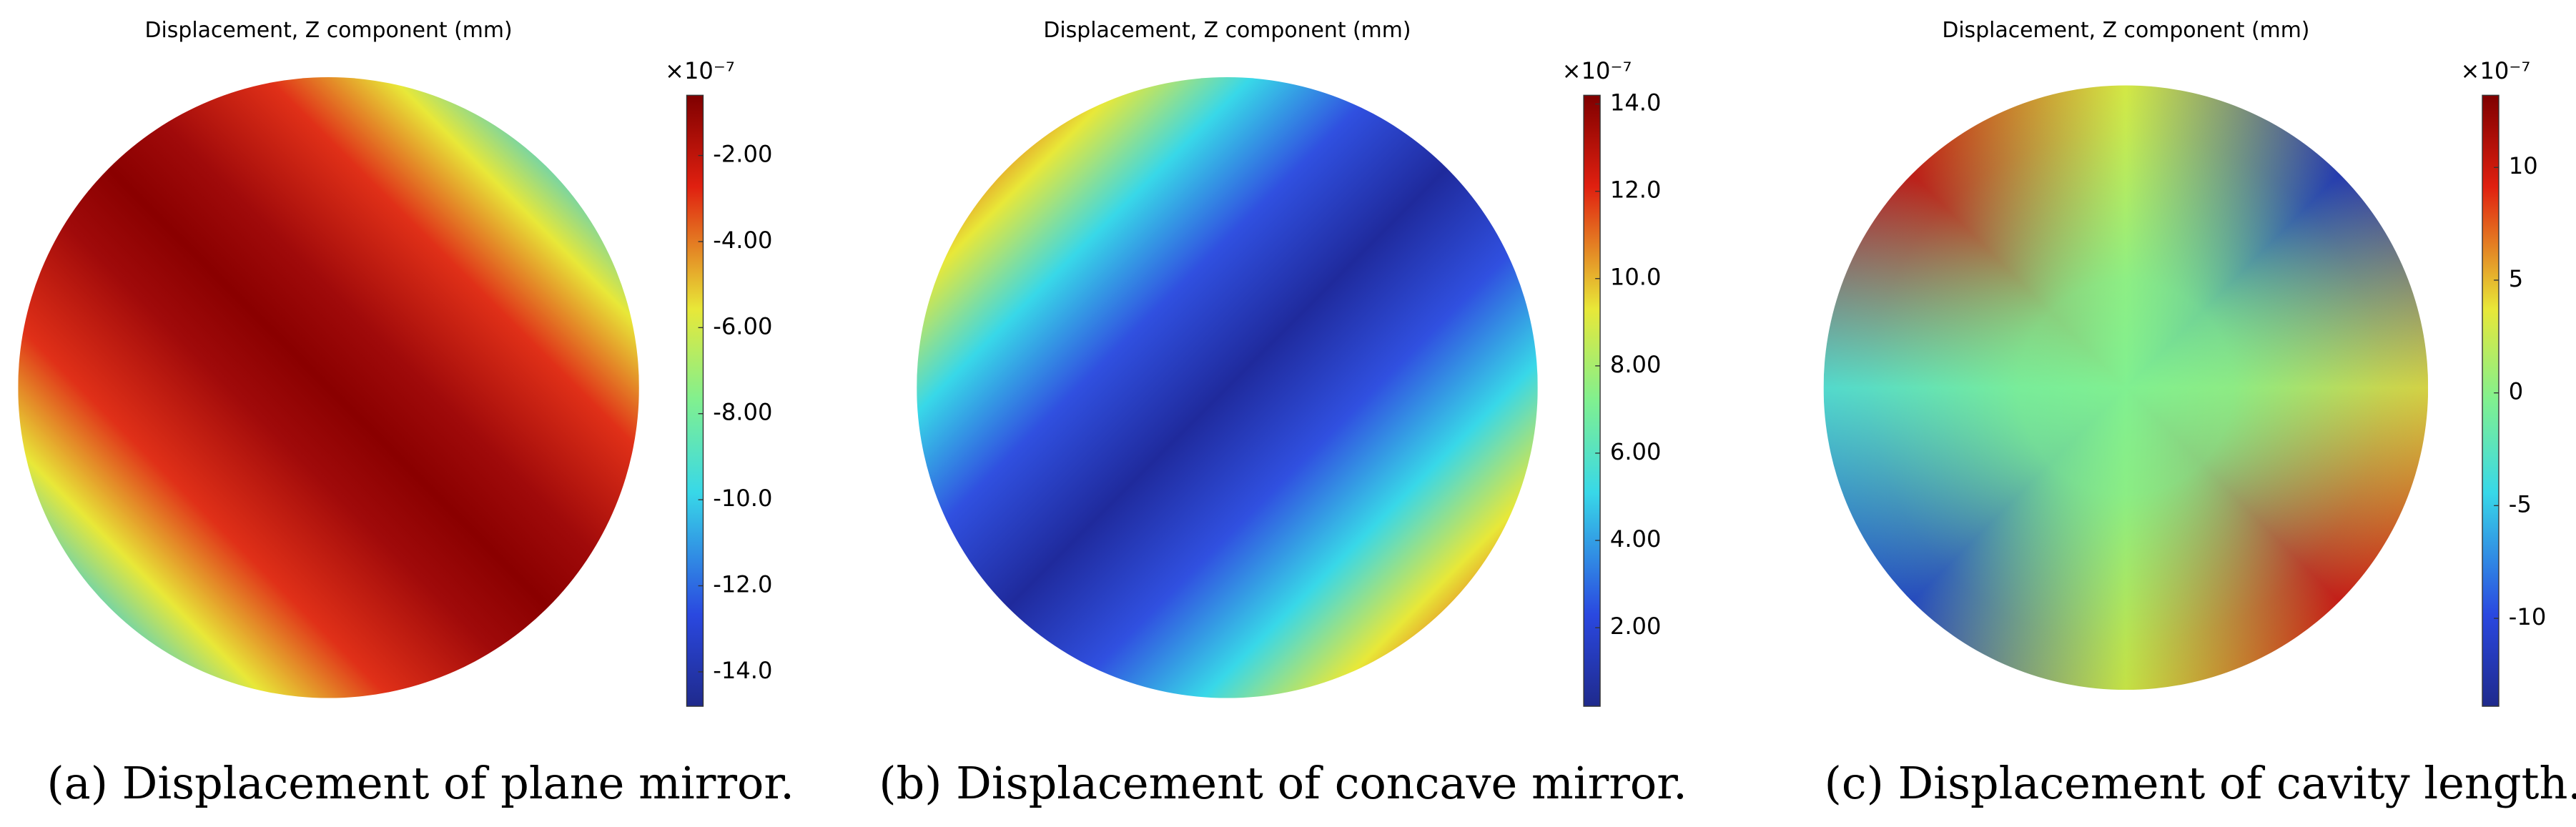  Describe the element at coordinates (1636, 539) in the screenshot. I see `colorbar-tick-label: 4.00` at that location.